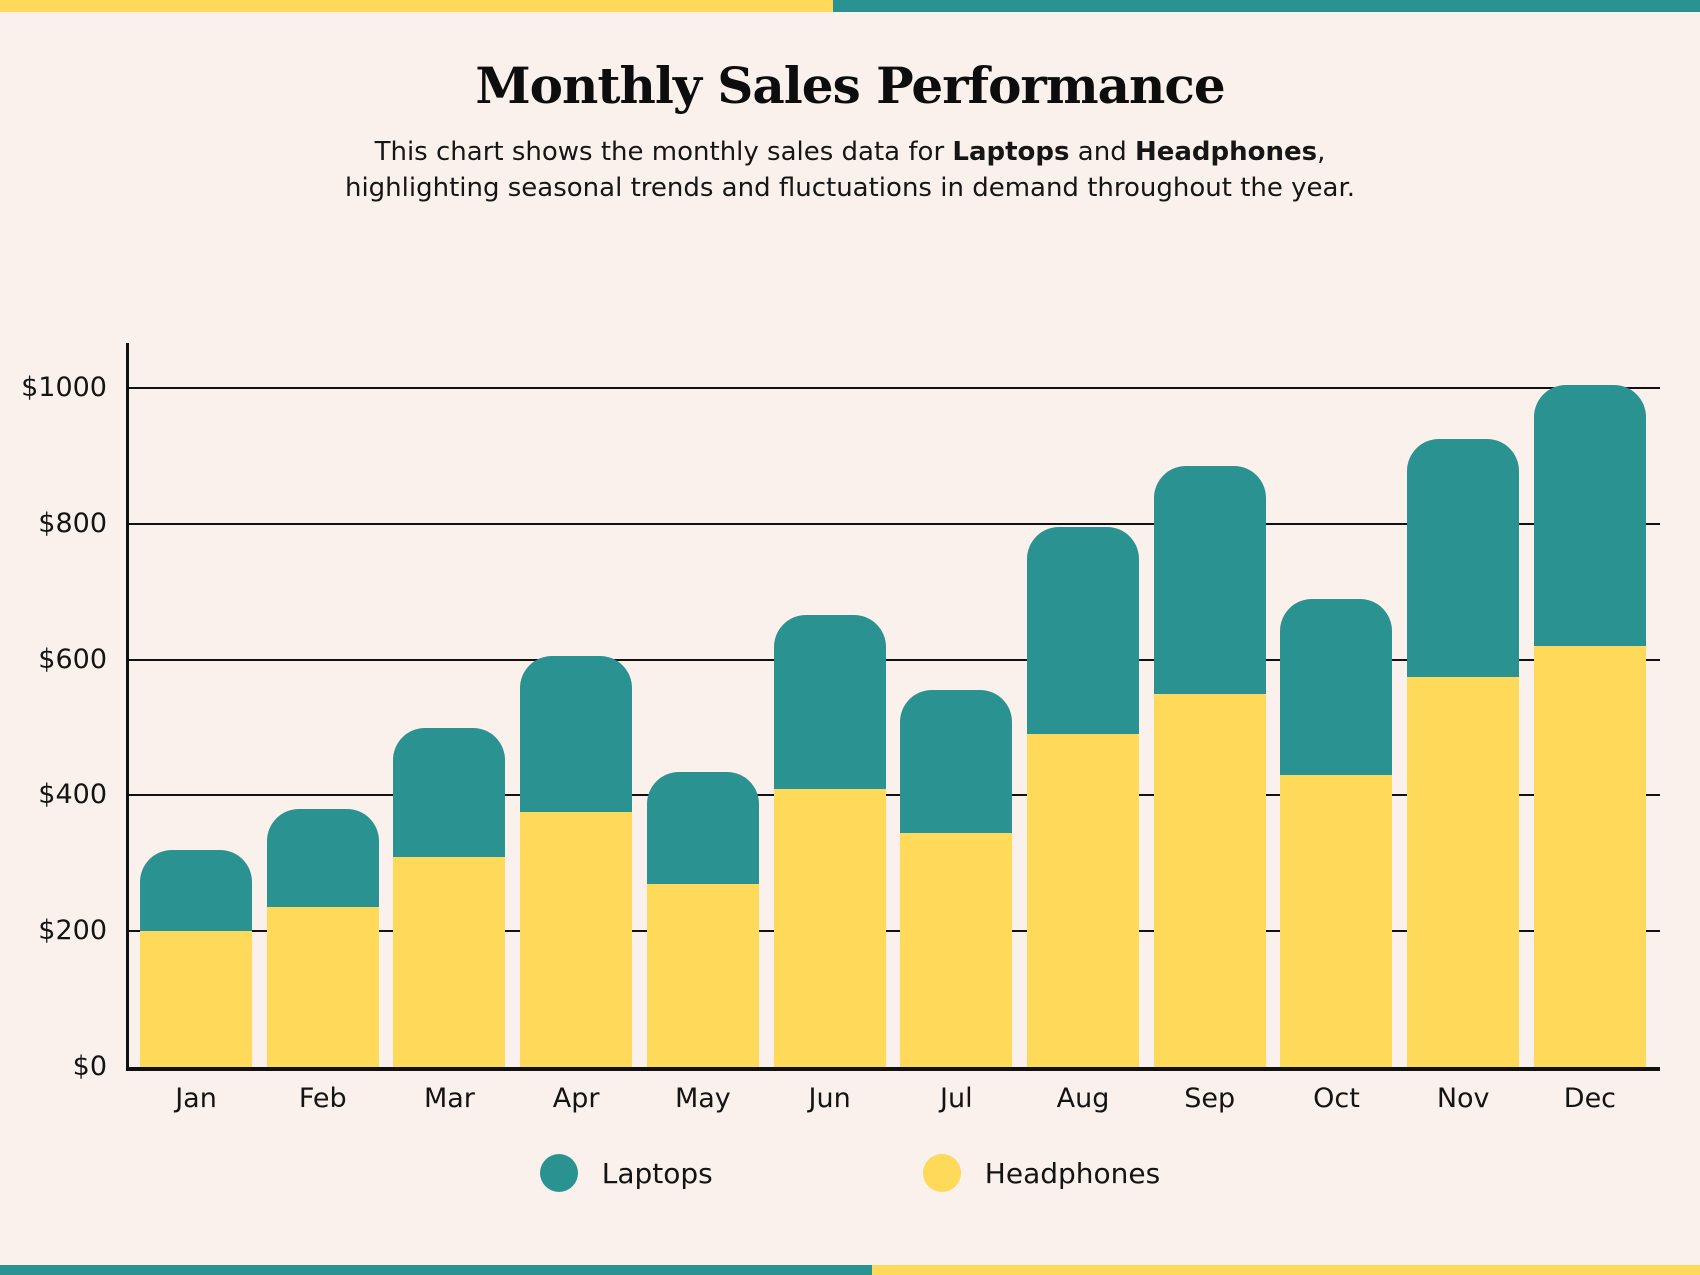 This screenshot has width=1700, height=1275. I want to click on bar-jul-laptops-segment, so click(956, 761).